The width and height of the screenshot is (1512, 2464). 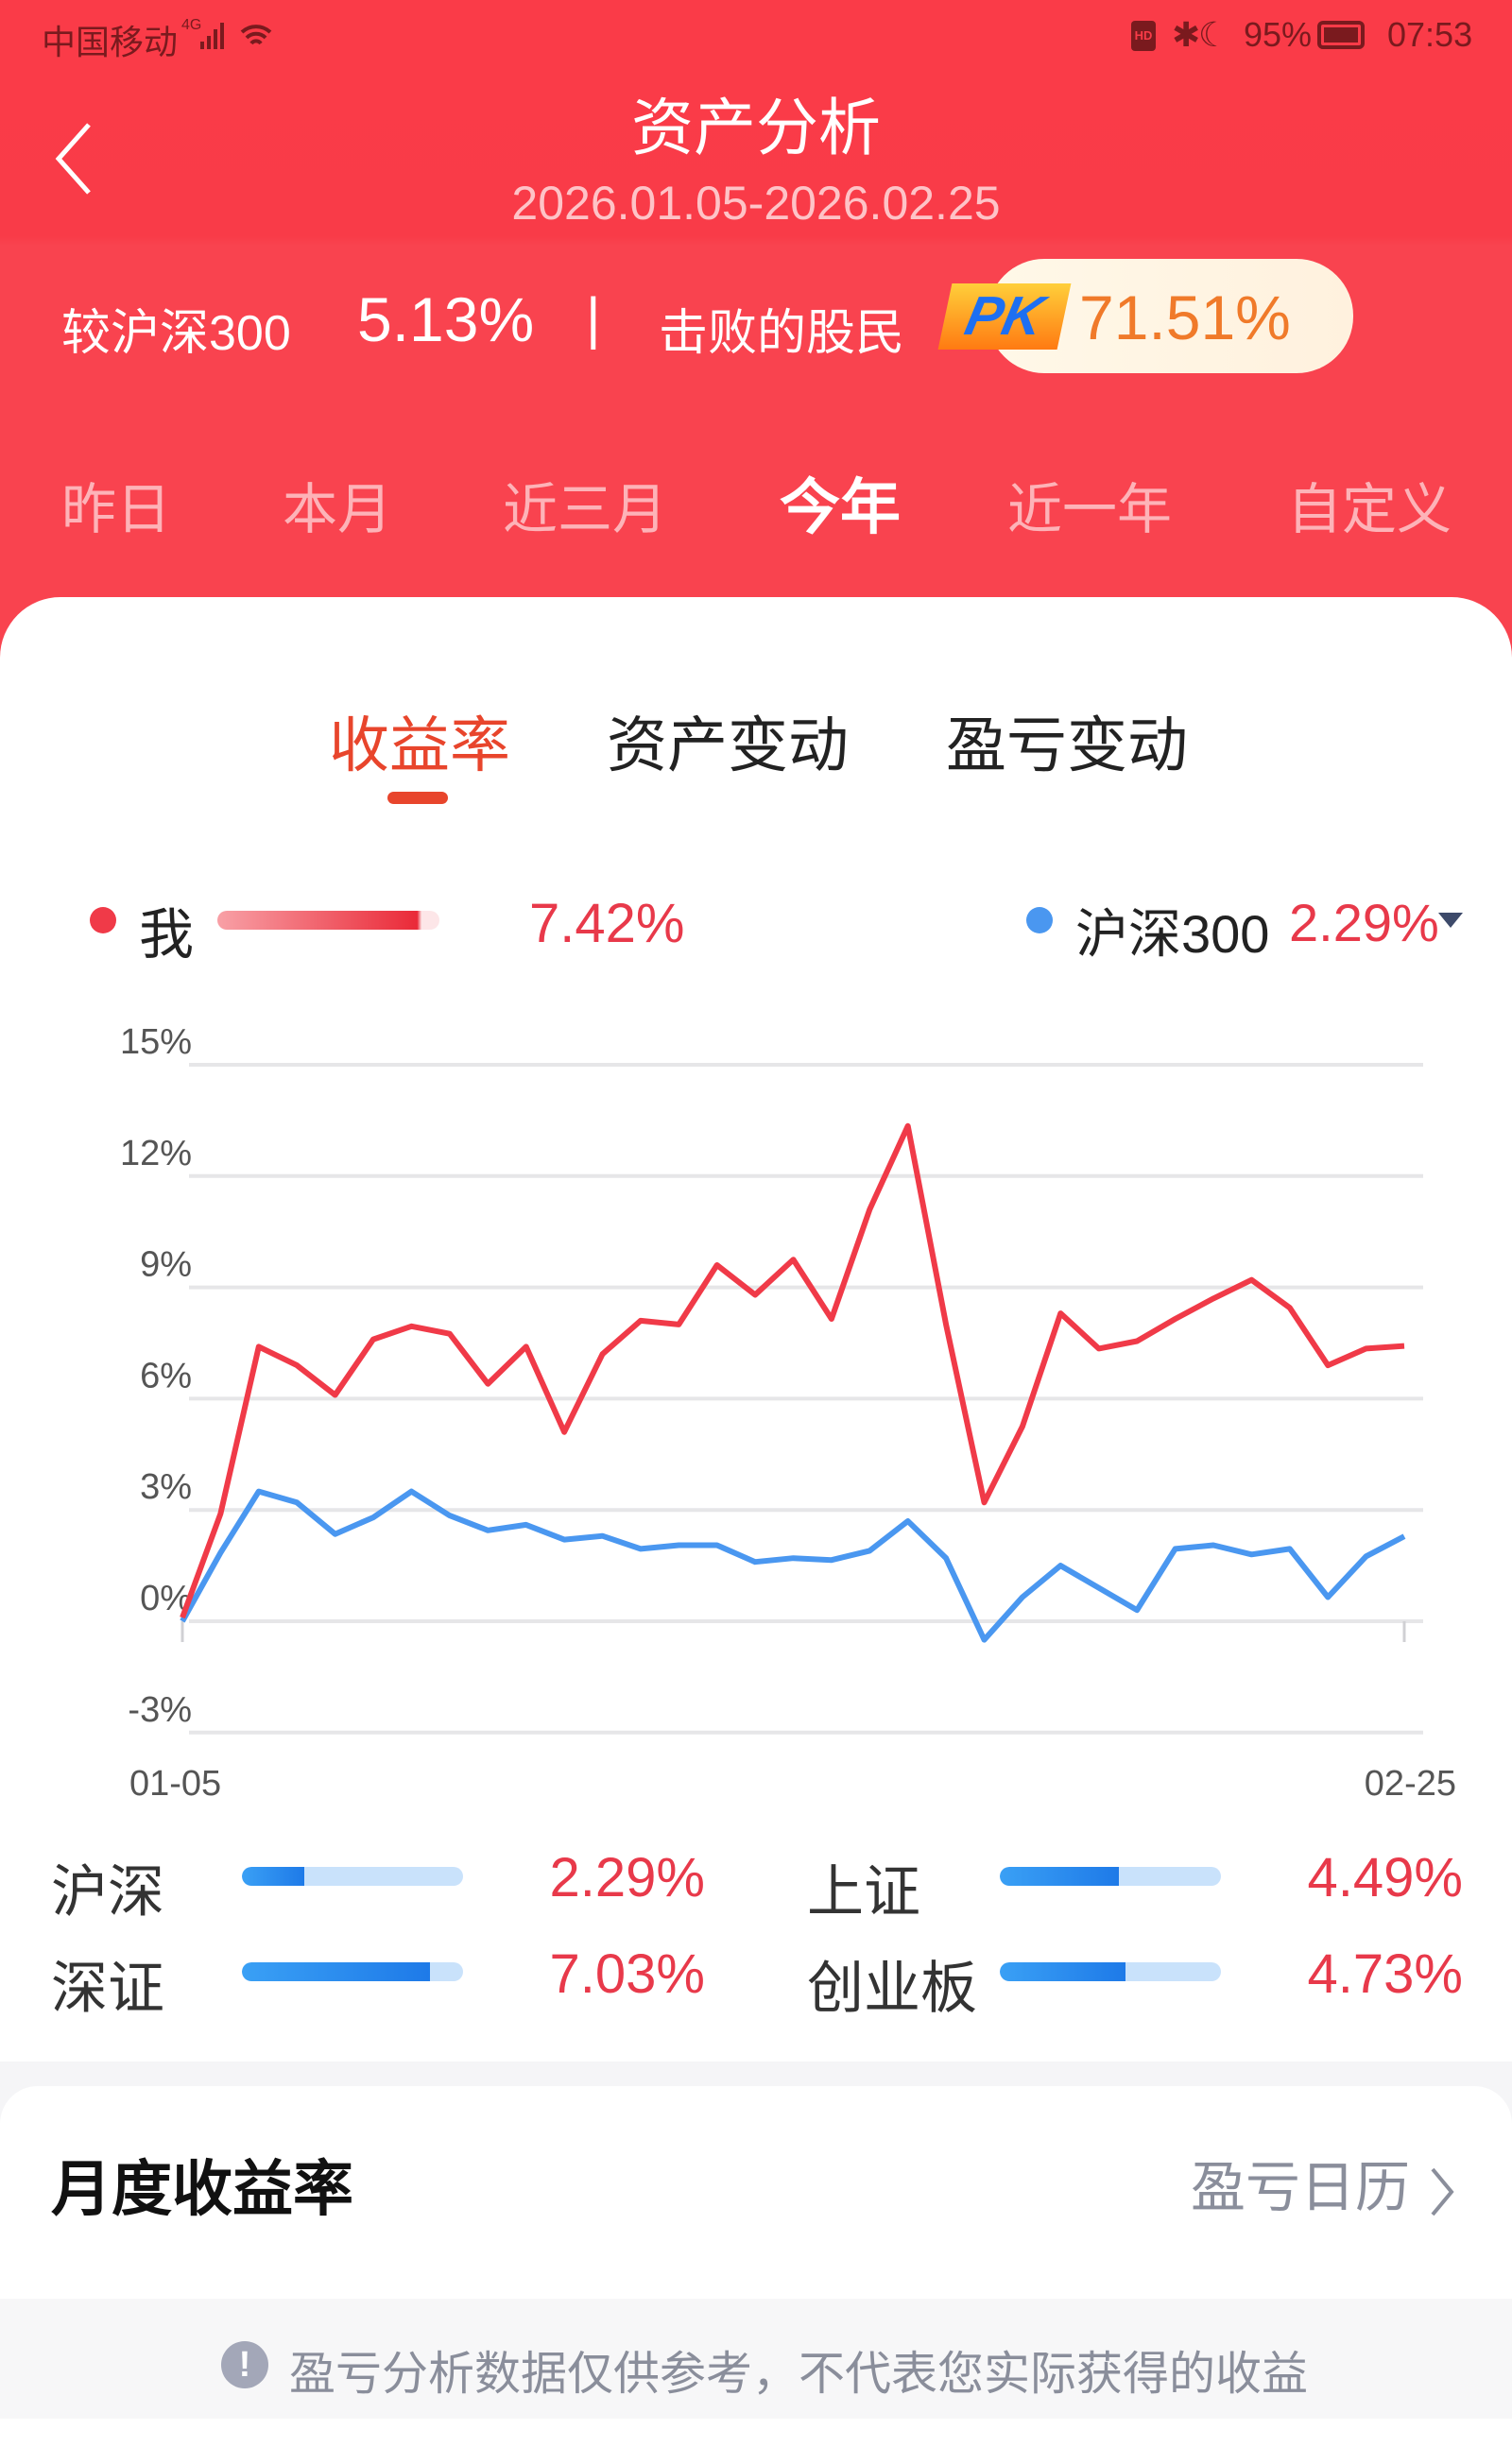 What do you see at coordinates (1410, 1784) in the screenshot?
I see `x-end-label: 02-25` at bounding box center [1410, 1784].